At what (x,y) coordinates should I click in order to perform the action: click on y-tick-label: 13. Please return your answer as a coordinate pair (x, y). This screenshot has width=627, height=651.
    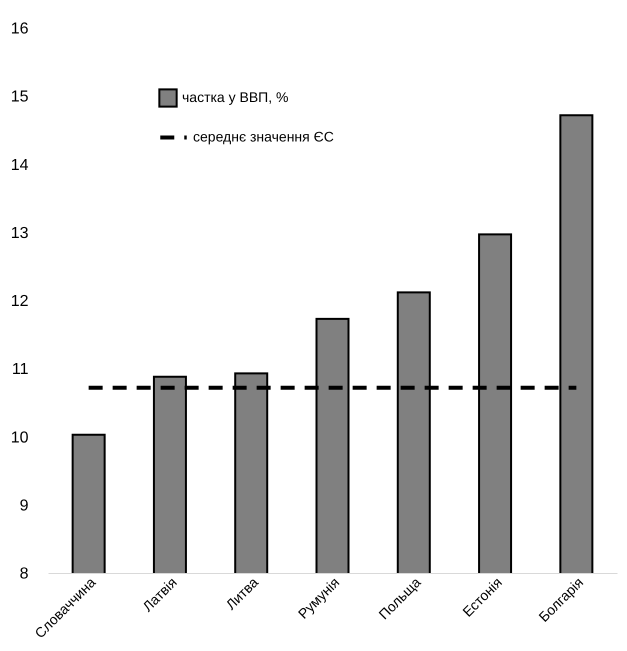
    Looking at the image, I should click on (19, 233).